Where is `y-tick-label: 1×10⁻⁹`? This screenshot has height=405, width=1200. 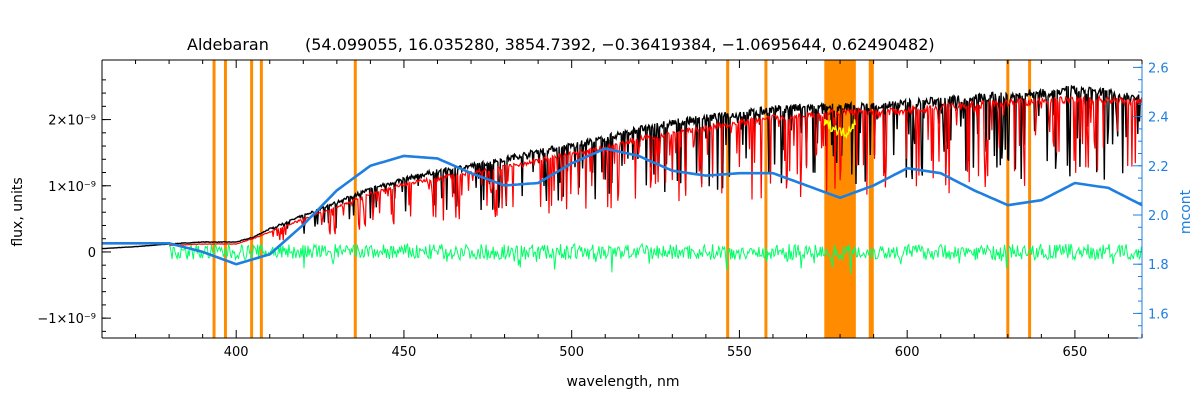 y-tick-label: 1×10⁻⁹ is located at coordinates (72, 187).